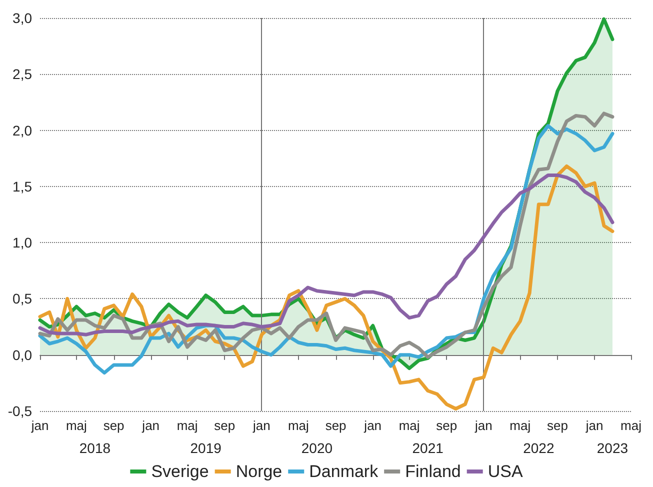 This screenshot has height=487, width=653. What do you see at coordinates (612, 448) in the screenshot?
I see `x2-tick-label: 2023` at bounding box center [612, 448].